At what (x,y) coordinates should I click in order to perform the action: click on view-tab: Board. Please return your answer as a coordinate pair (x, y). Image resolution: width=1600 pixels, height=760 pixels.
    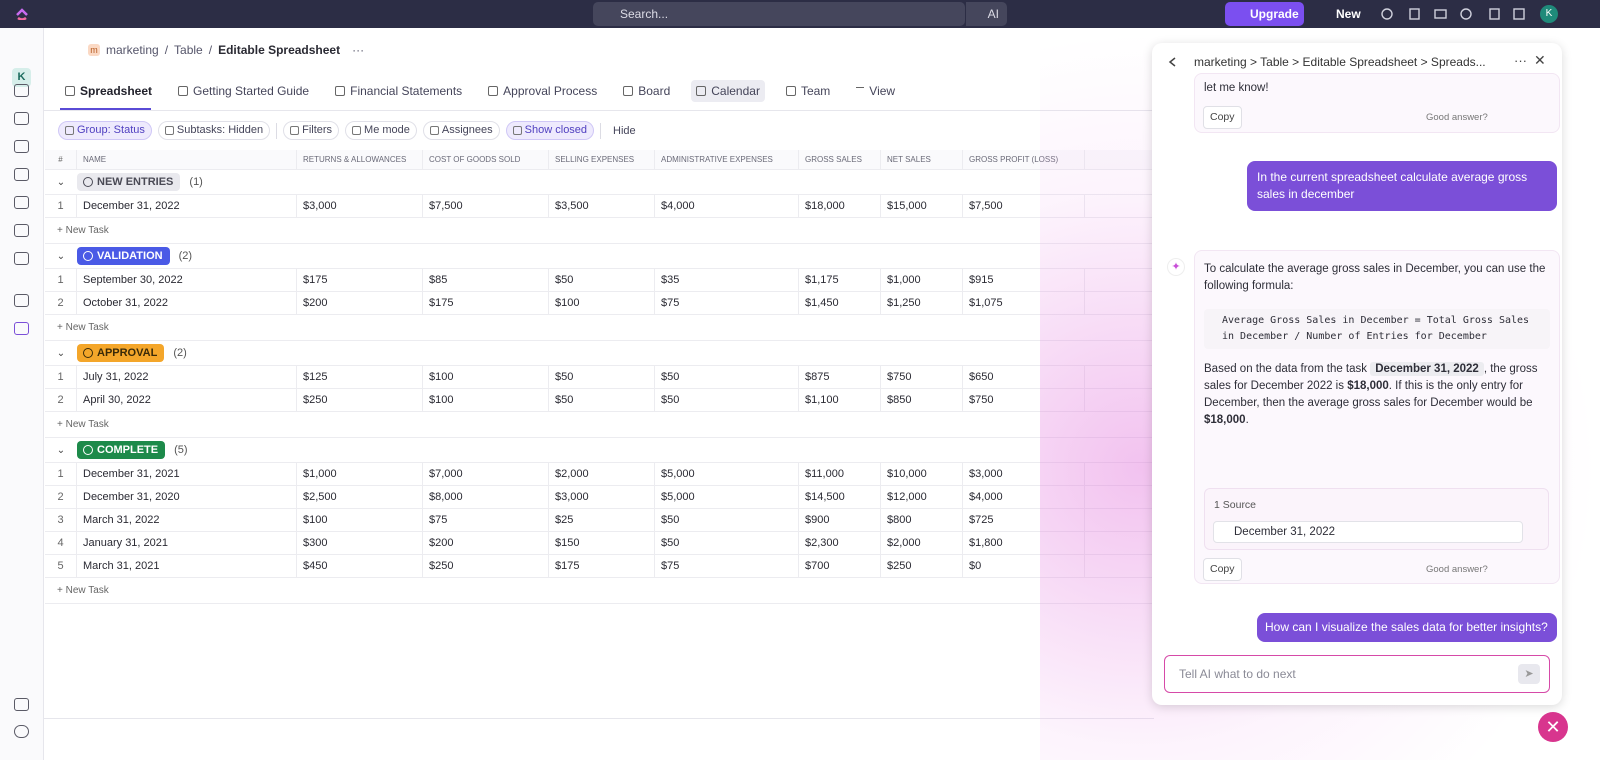
    Looking at the image, I should click on (646, 91).